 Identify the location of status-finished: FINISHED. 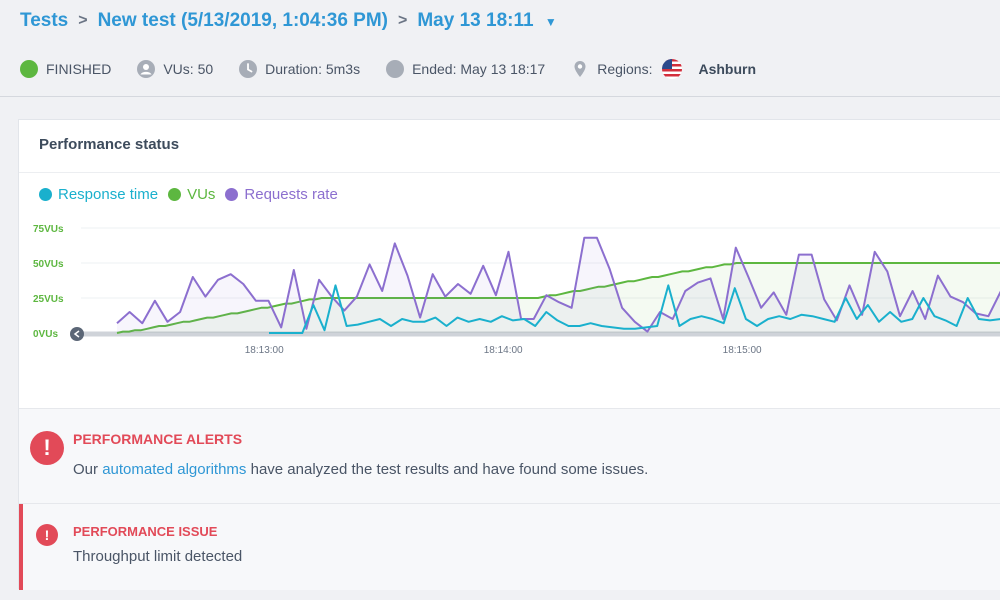
(65, 69).